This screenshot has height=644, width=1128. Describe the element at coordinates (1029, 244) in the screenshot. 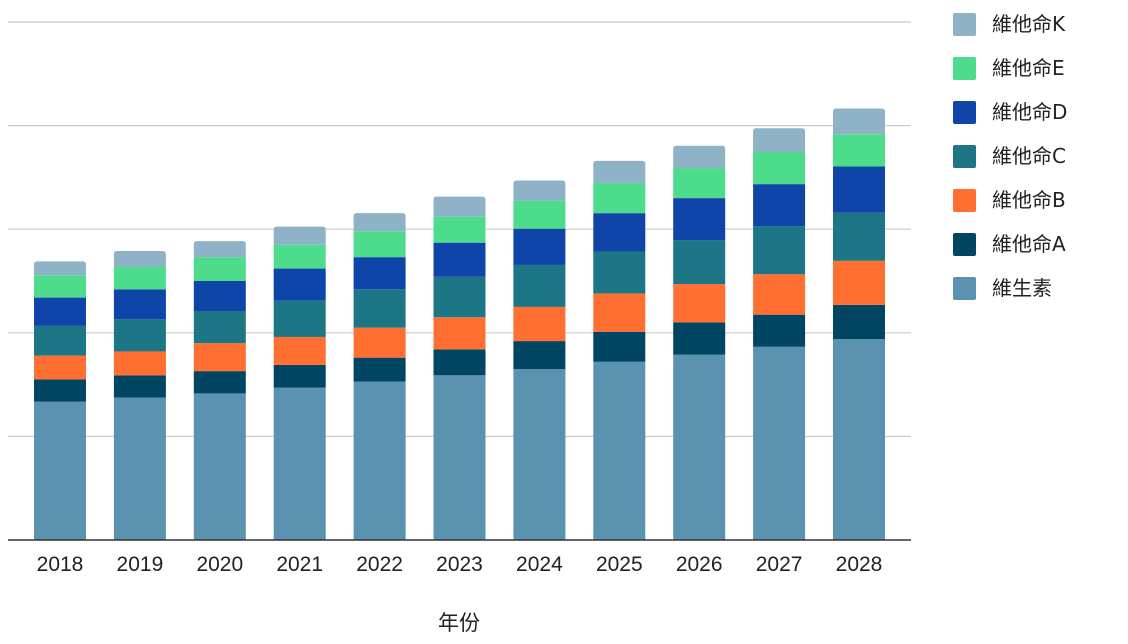

I see `legend-label: 維他命A` at that location.